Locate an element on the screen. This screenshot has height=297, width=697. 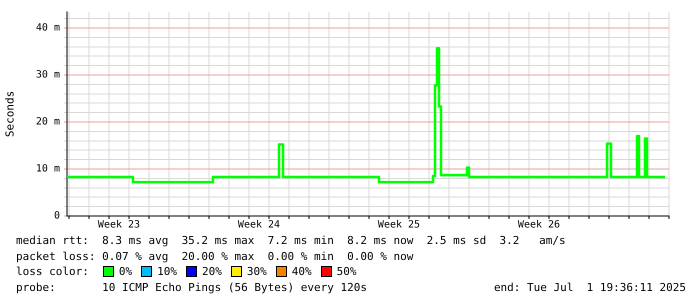
text: end: Tue Jul 1 19:36:11 2025 is located at coordinates (590, 287).